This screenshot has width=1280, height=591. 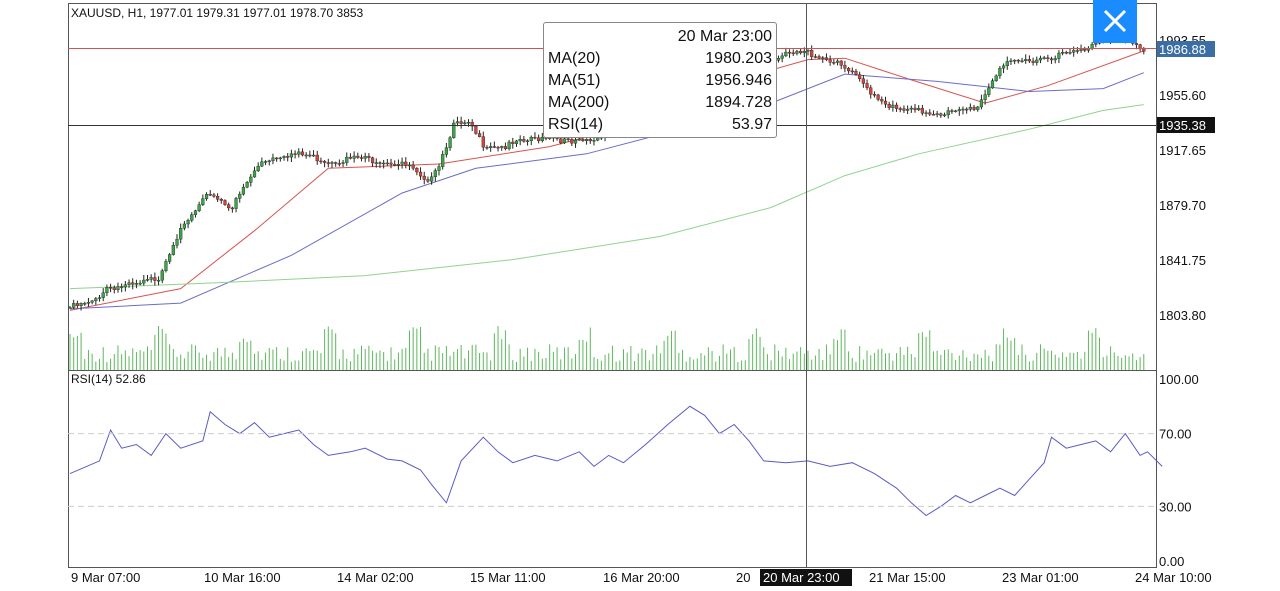 What do you see at coordinates (574, 80) in the screenshot?
I see `tooltip-label: MA(51)` at bounding box center [574, 80].